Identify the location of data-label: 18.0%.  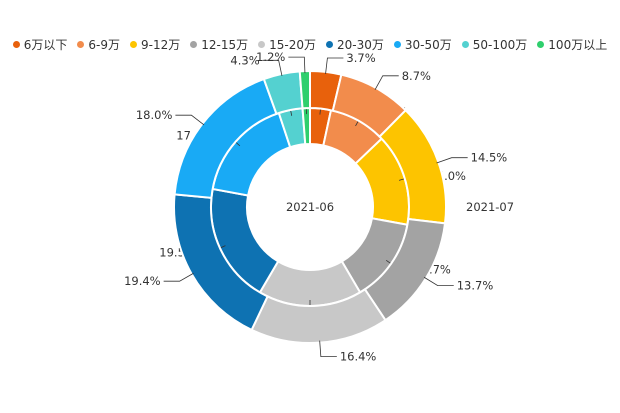
(154, 115).